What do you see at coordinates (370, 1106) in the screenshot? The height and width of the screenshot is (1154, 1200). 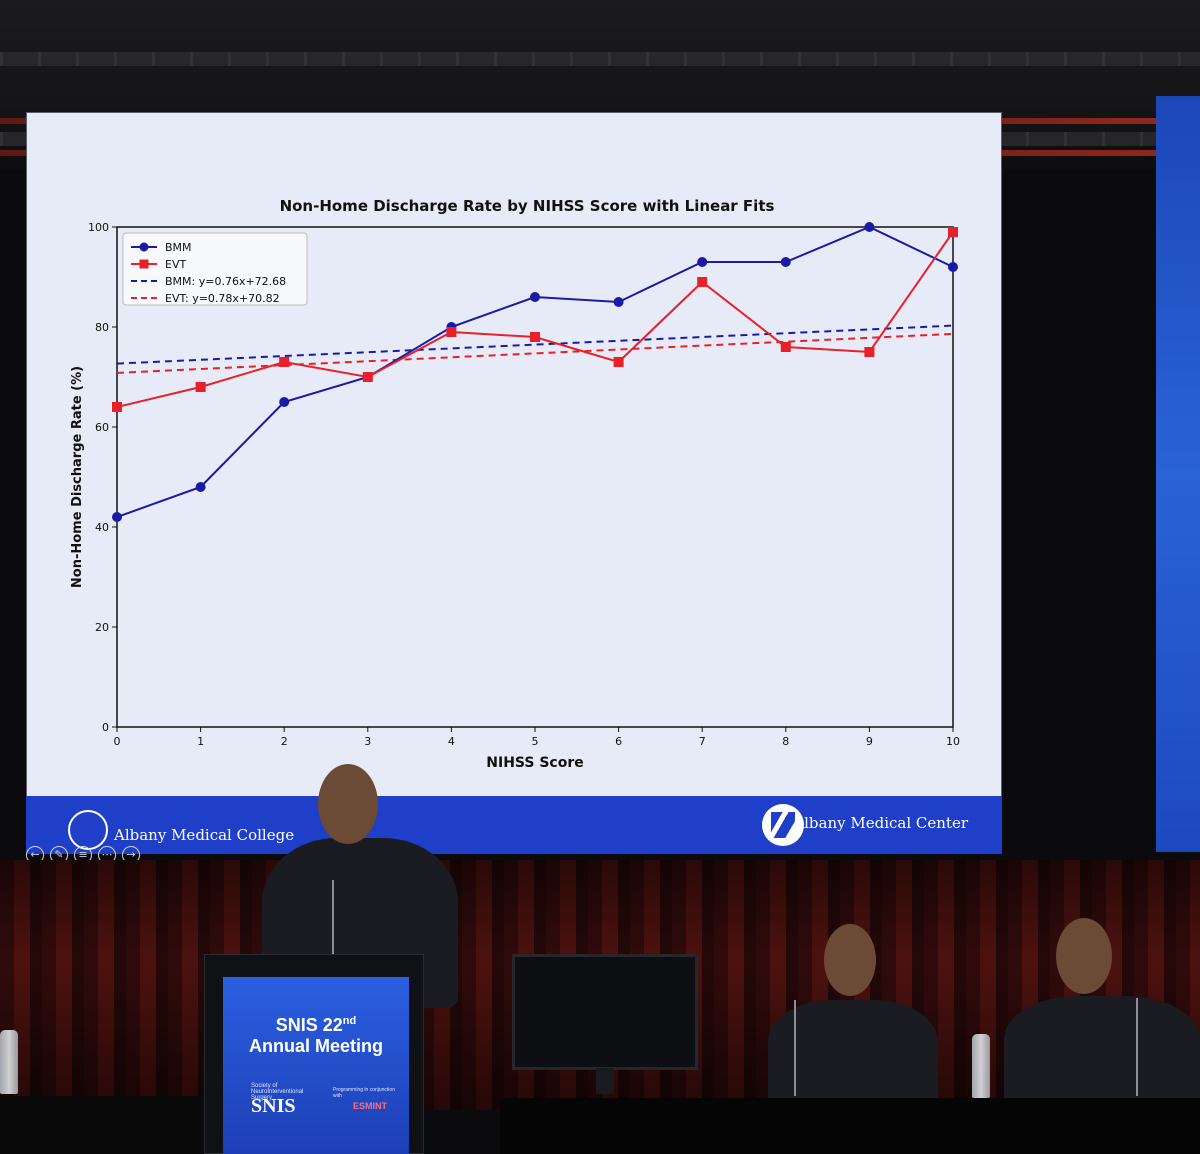 I see `partner-logo-text: ESMINT` at bounding box center [370, 1106].